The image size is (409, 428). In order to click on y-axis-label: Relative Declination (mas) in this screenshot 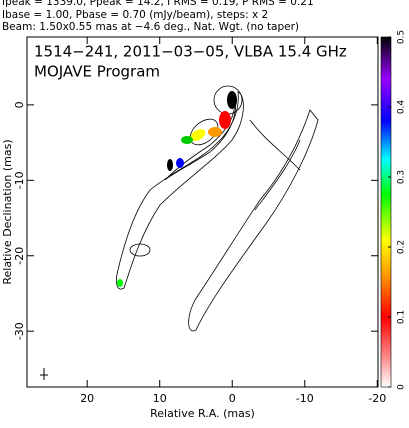, I will do `click(7, 211)`.